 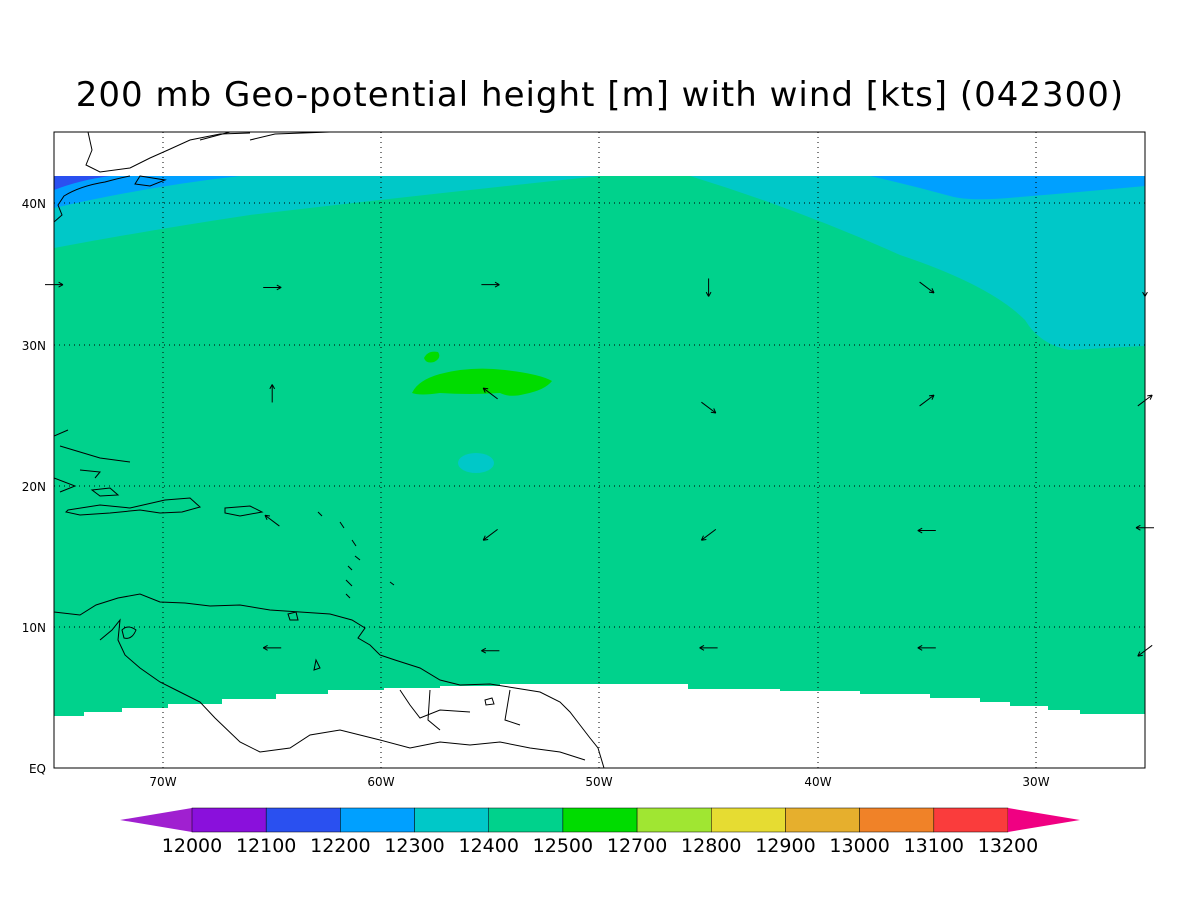 What do you see at coordinates (432, 357) in the screenshot?
I see `band-12700-small` at bounding box center [432, 357].